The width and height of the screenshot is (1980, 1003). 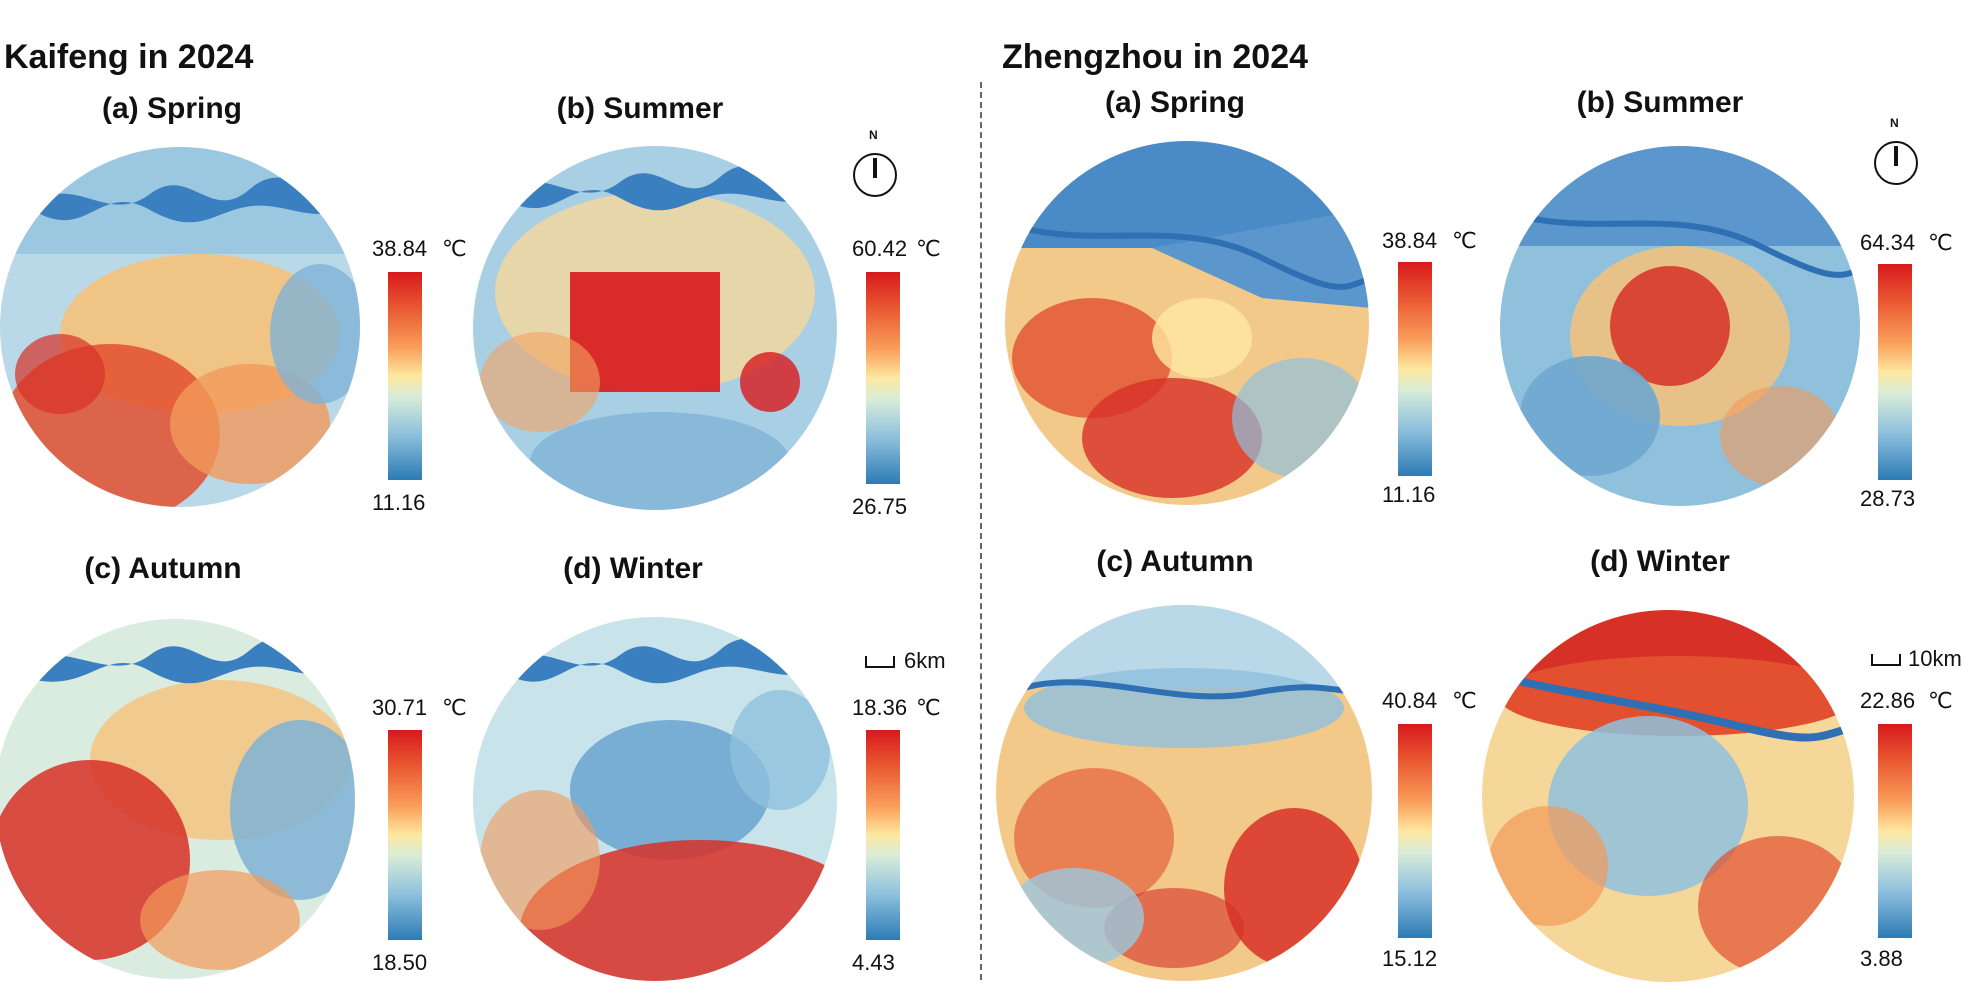 What do you see at coordinates (1668, 796) in the screenshot?
I see `zhengzhou-winter-map` at bounding box center [1668, 796].